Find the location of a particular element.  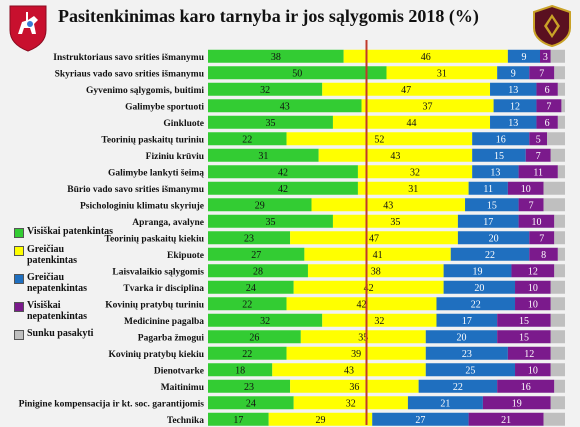

data-label: 52 is located at coordinates (379, 139).